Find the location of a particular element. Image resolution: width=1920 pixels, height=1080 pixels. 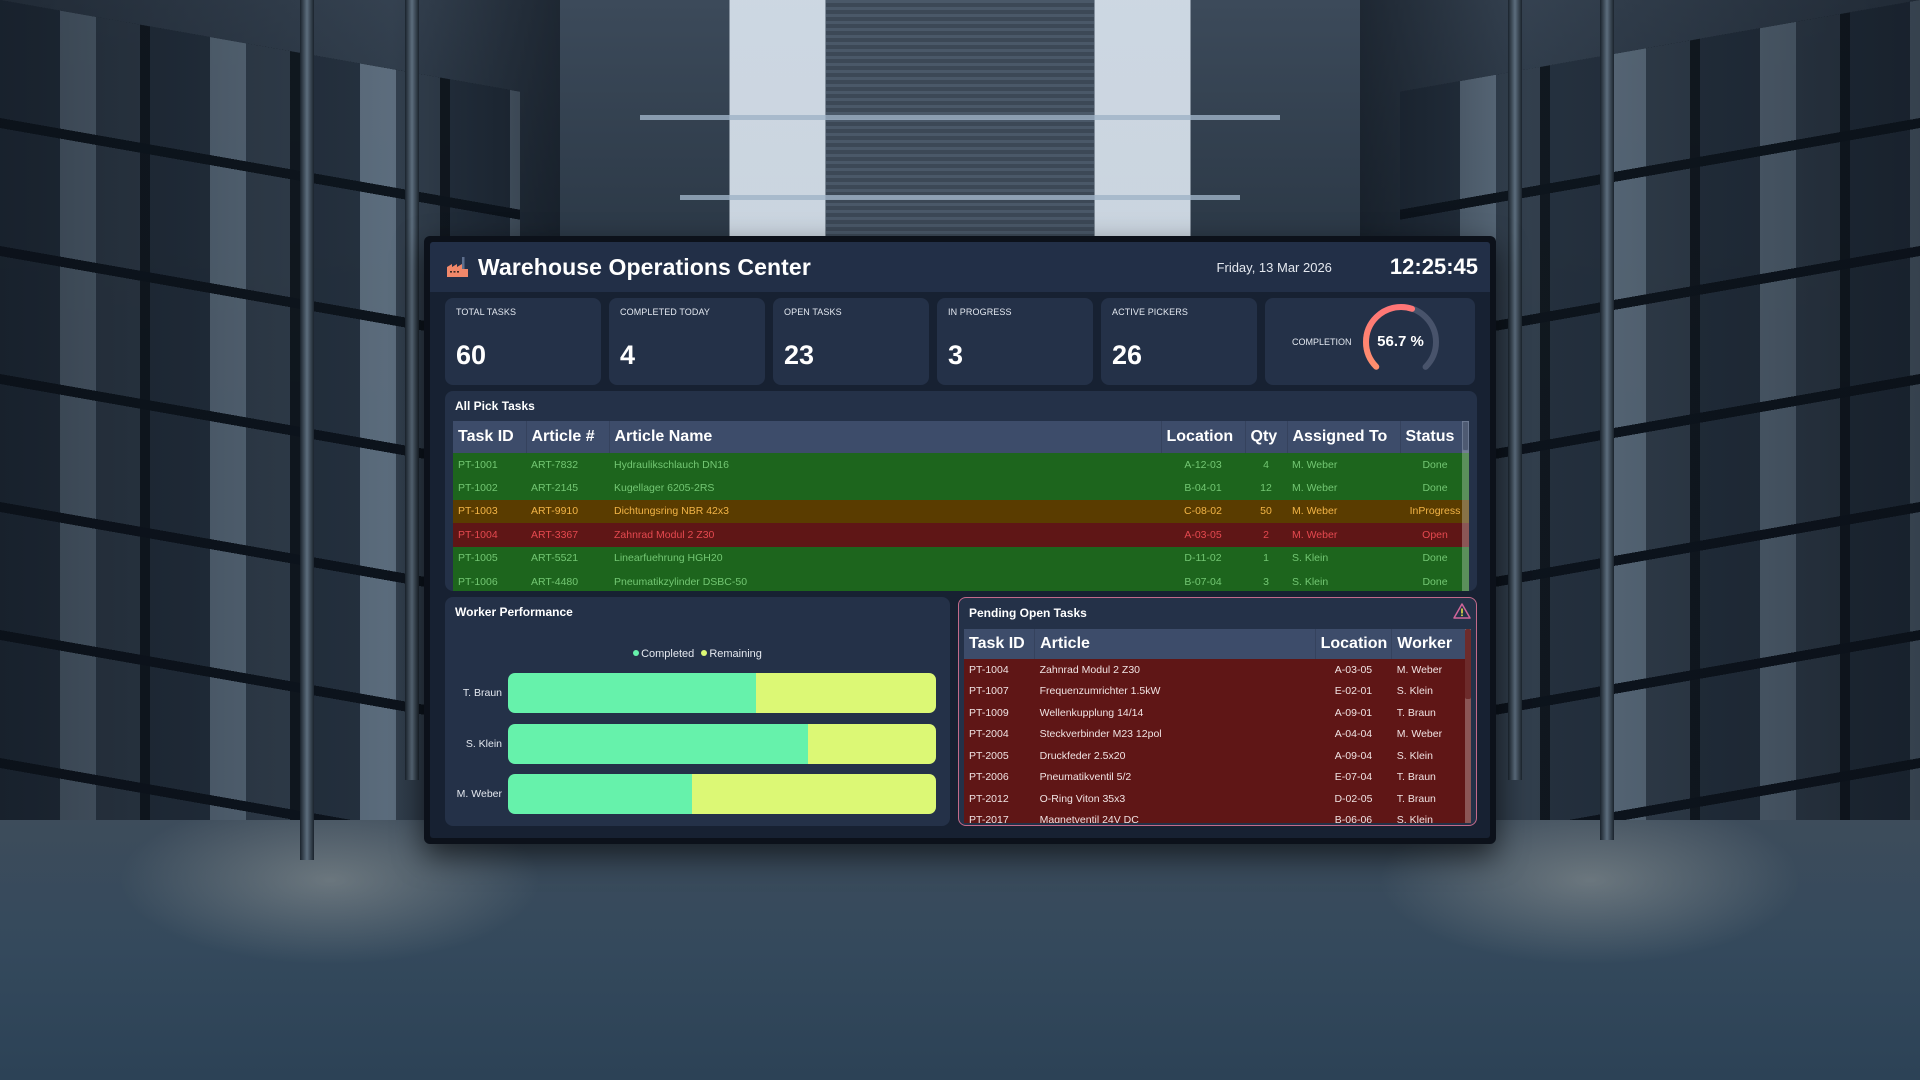

task-id: PT-1003 is located at coordinates (489, 511).